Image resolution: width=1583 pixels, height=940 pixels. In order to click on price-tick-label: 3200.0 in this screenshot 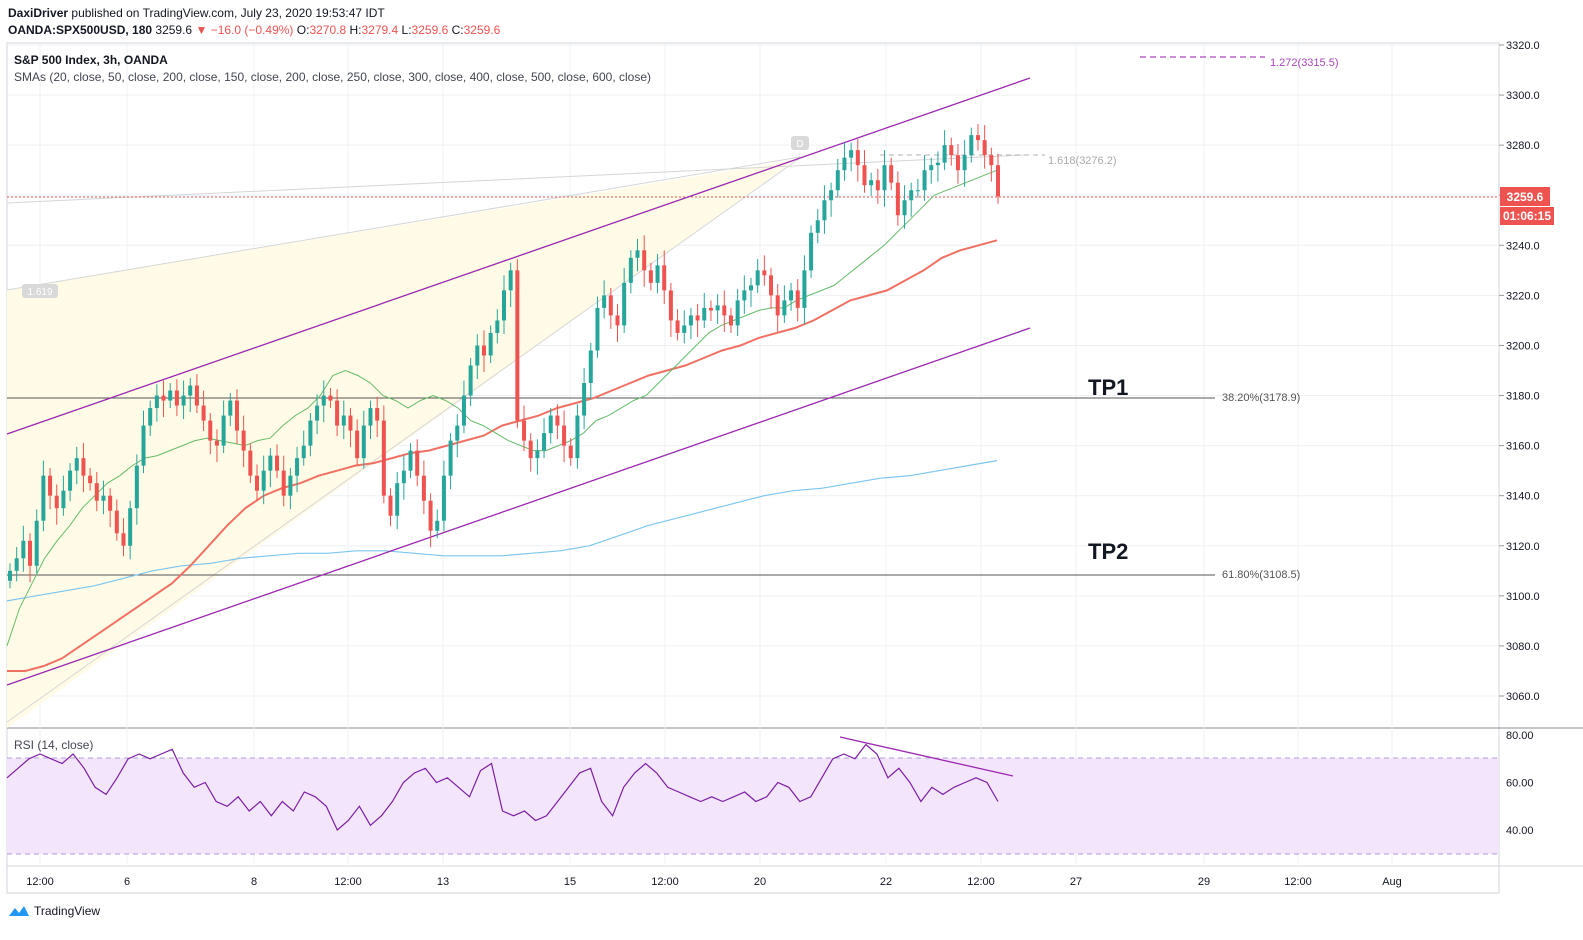, I will do `click(1523, 346)`.